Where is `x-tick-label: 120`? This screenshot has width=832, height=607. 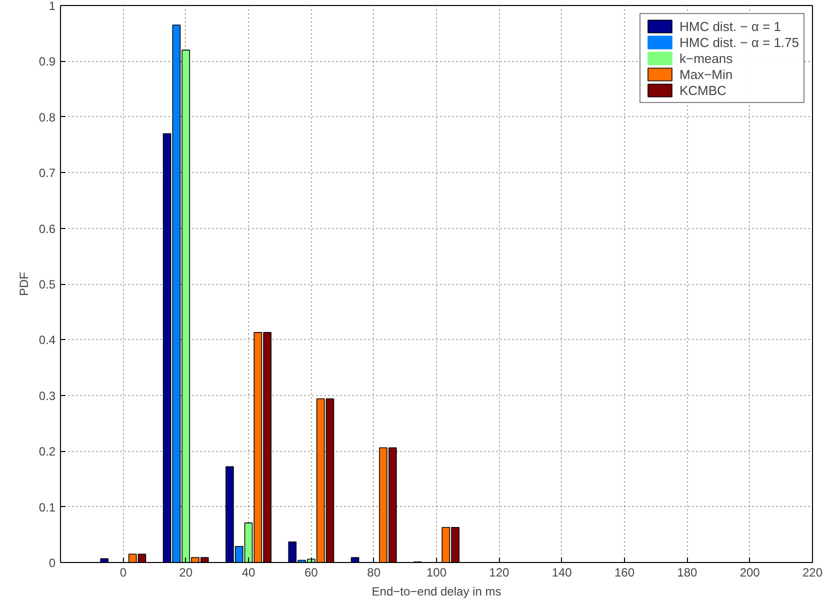 x-tick-label: 120 is located at coordinates (499, 573).